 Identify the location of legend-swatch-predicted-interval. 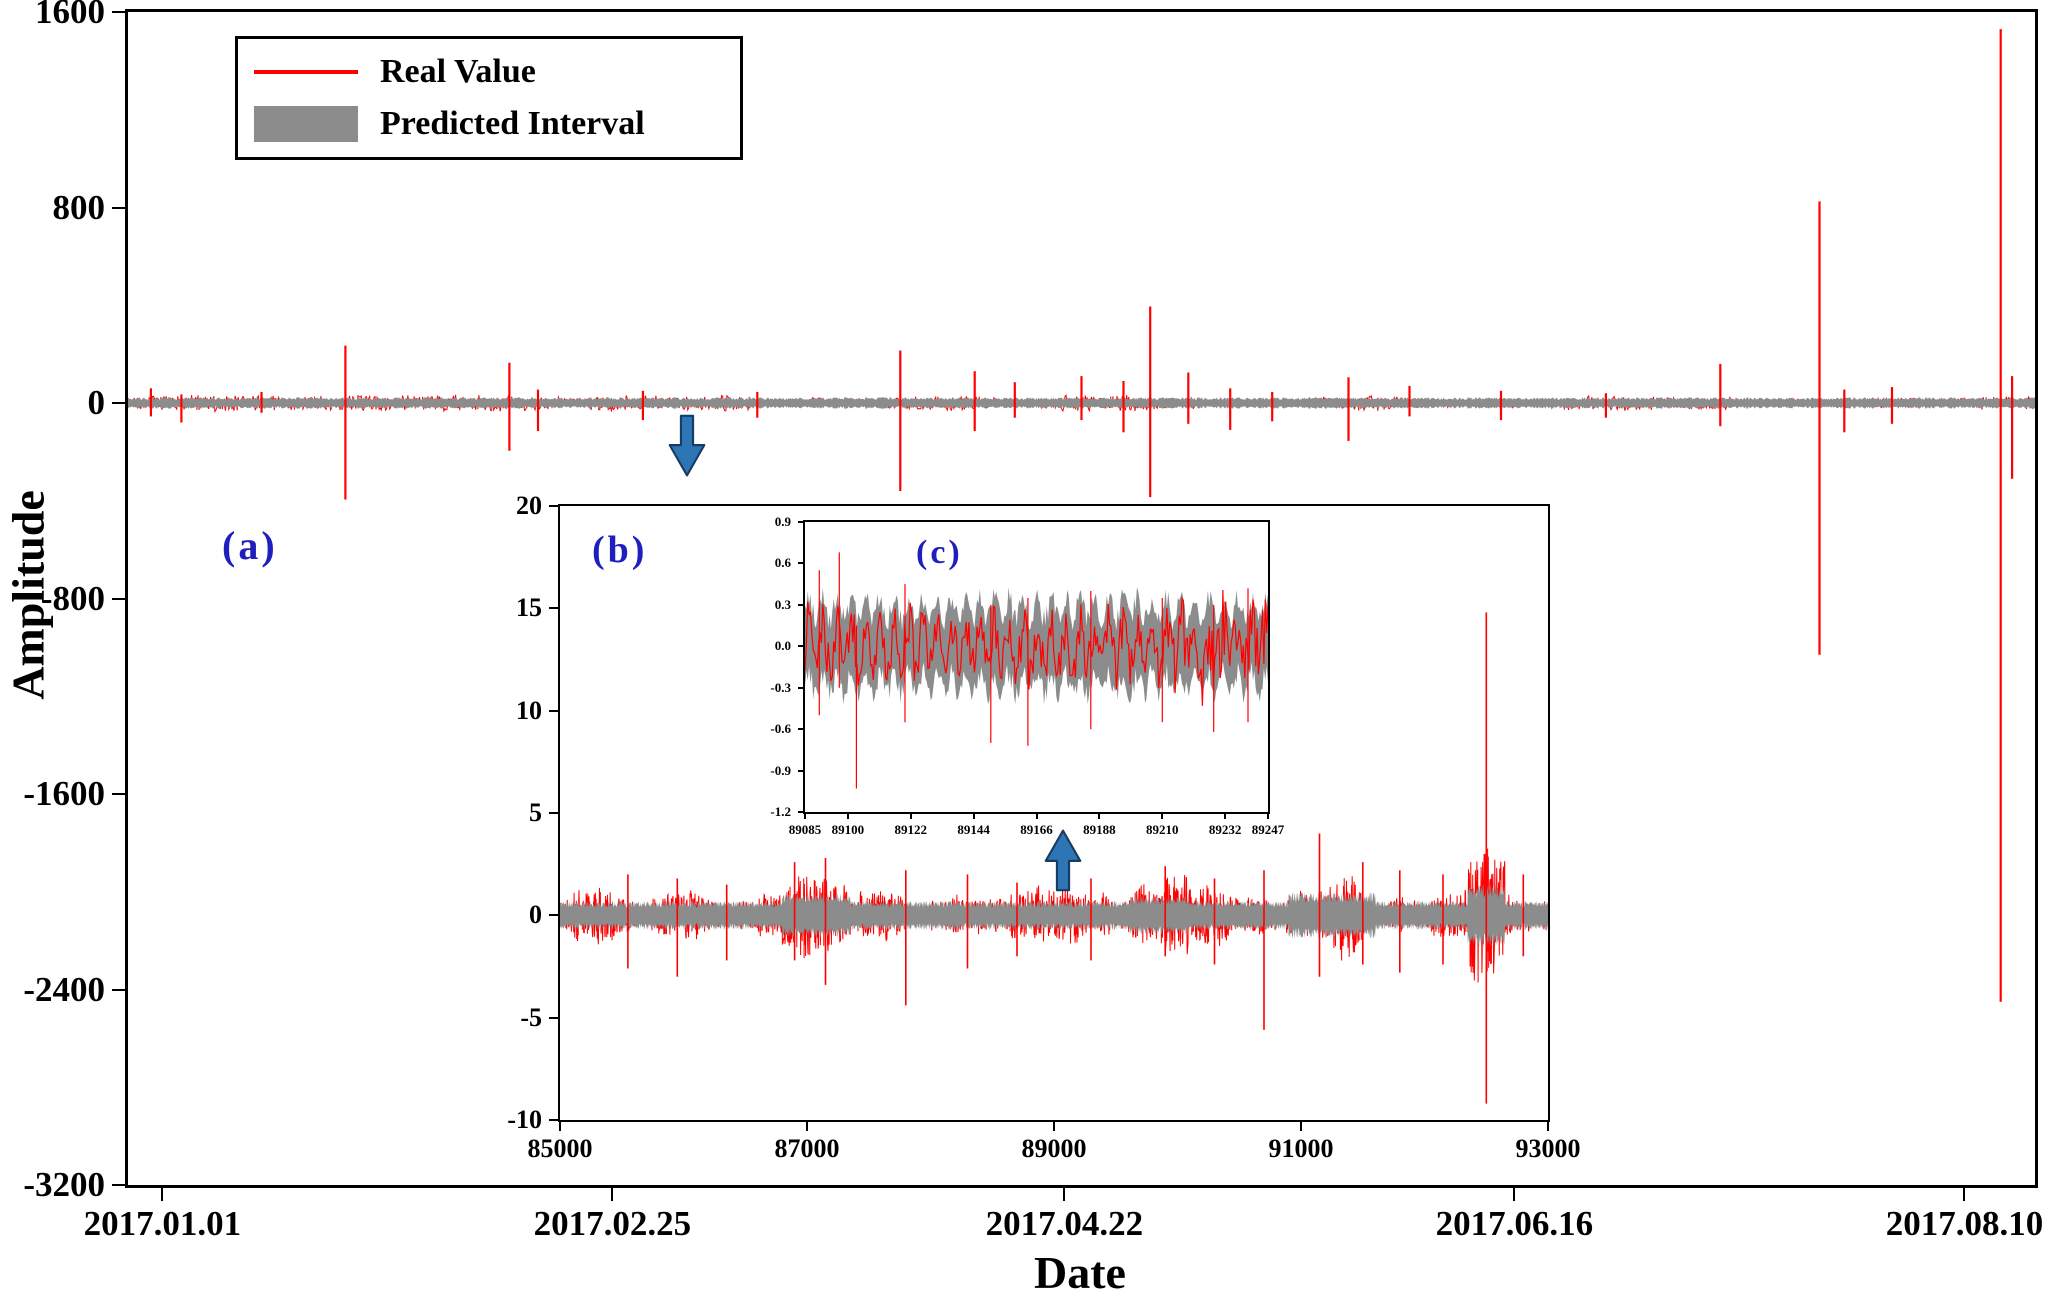
(306, 124).